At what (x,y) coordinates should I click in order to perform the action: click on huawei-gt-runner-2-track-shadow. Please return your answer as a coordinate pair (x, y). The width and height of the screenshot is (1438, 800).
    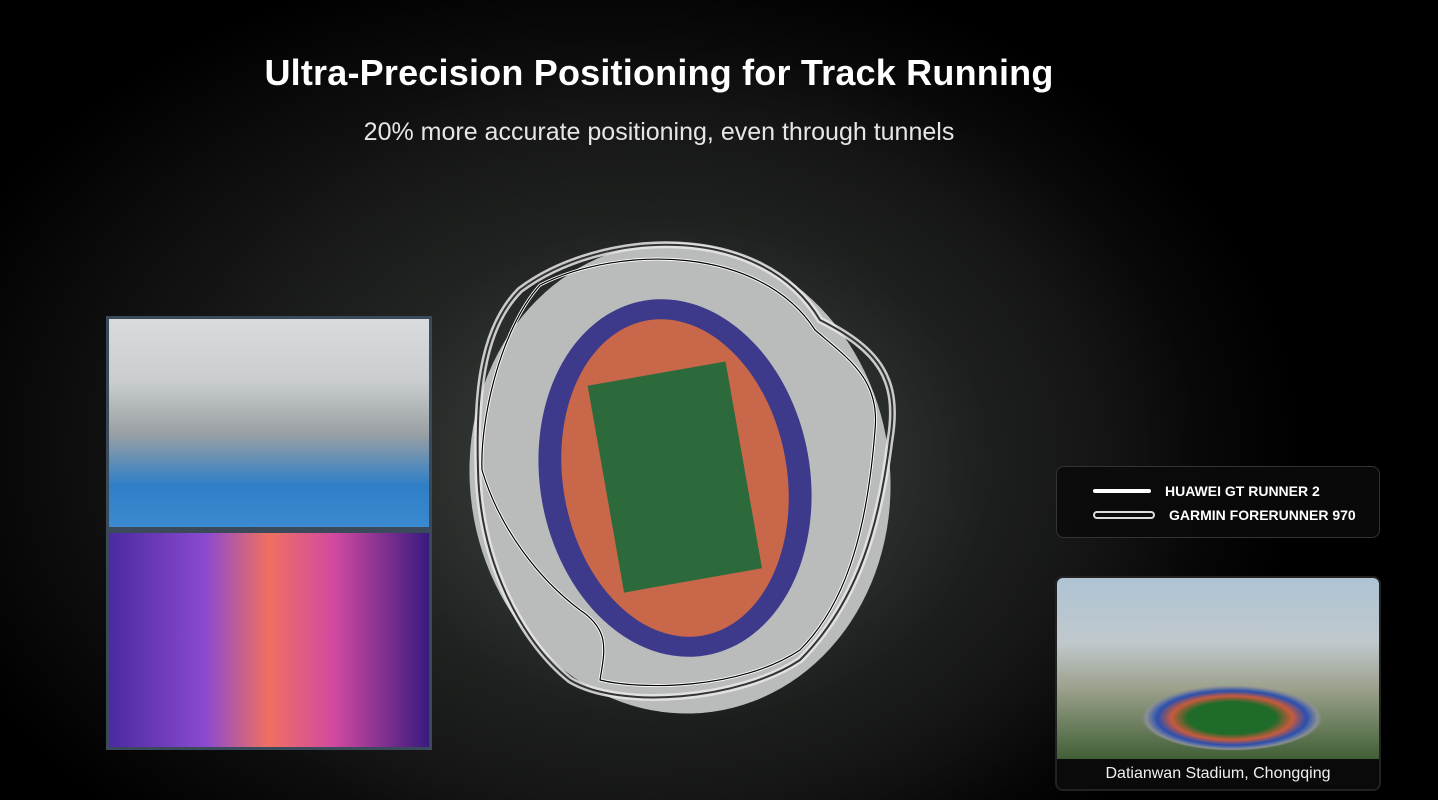
    Looking at the image, I should click on (679, 472).